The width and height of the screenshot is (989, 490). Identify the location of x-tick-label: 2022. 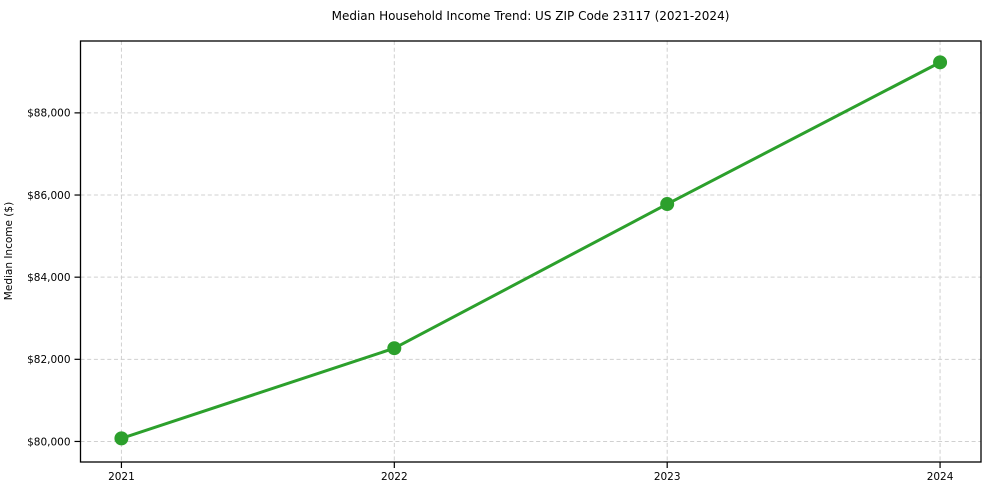
(394, 477).